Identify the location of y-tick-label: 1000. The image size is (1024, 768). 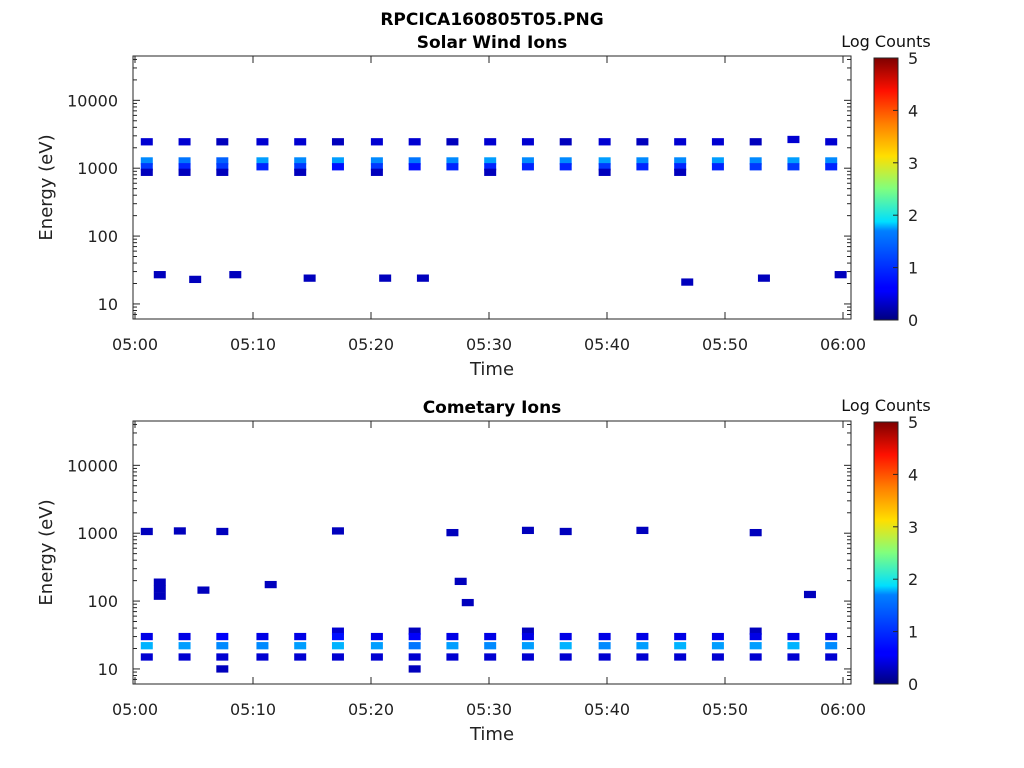
(97, 533).